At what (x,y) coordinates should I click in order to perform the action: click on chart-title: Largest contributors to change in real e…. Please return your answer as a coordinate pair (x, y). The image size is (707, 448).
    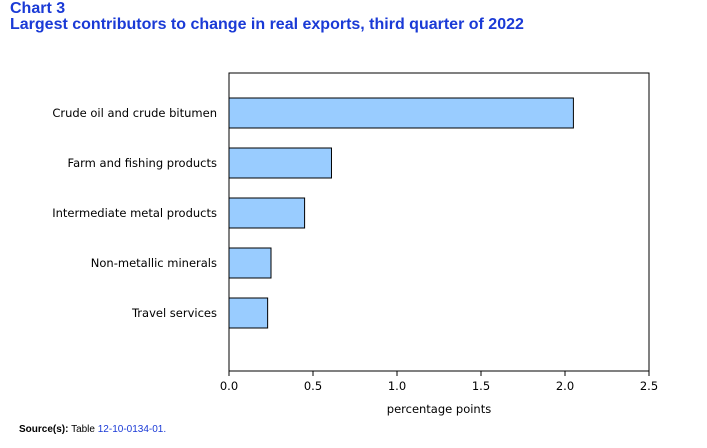
    Looking at the image, I should click on (267, 24).